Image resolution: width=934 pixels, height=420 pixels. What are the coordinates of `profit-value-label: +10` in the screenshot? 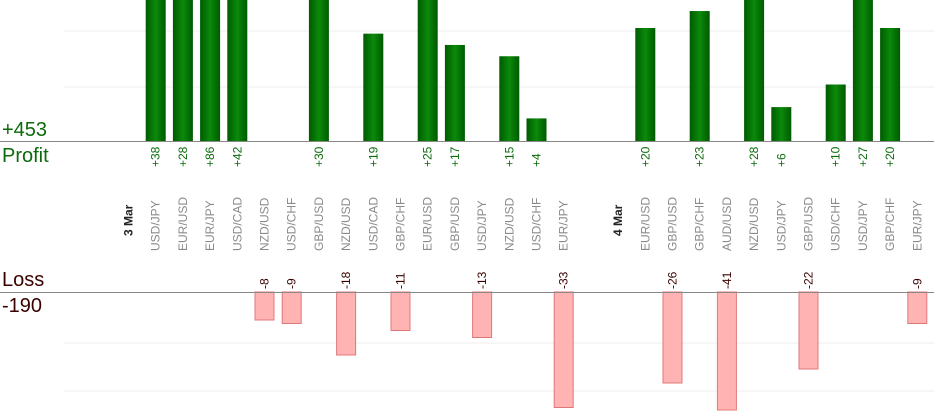 It's located at (836, 156).